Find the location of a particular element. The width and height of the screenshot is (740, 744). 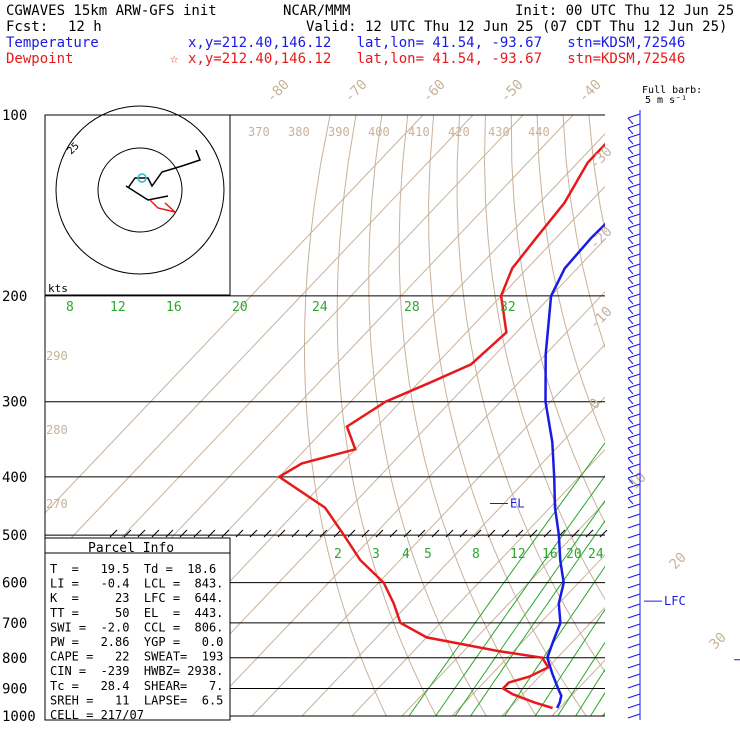

pressure-tick-label: 600 is located at coordinates (14, 584).